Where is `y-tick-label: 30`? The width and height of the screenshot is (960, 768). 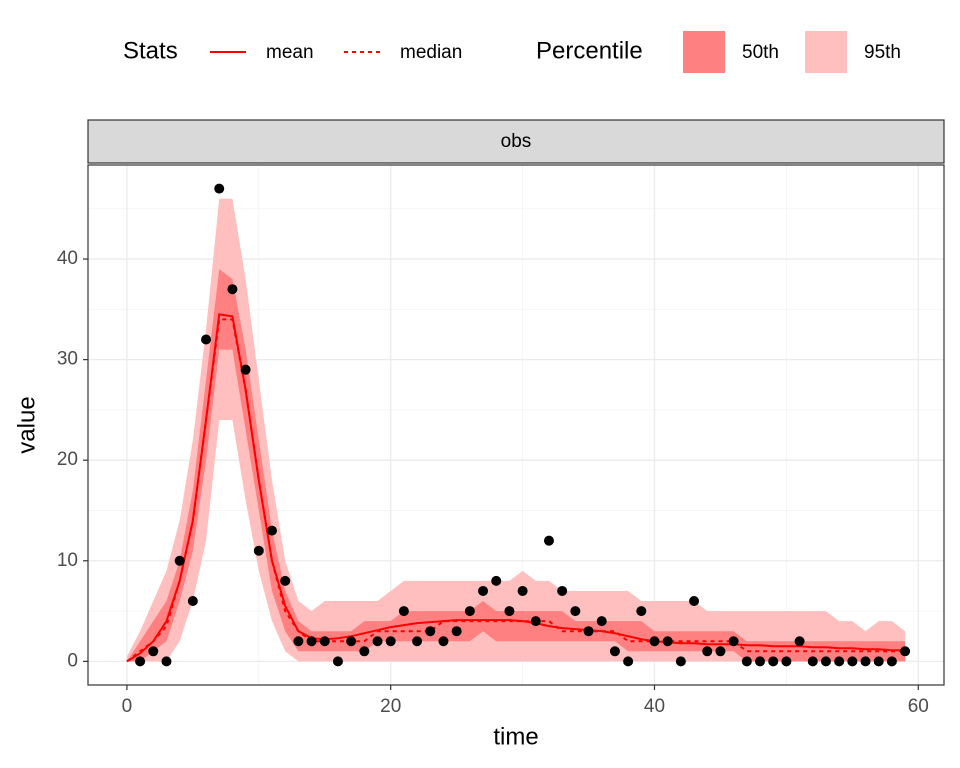
y-tick-label: 30 is located at coordinates (67, 359).